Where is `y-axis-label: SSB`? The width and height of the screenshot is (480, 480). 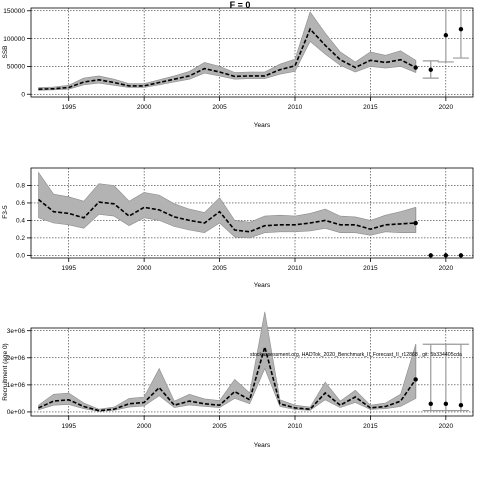
y-axis-label: SSB is located at coordinates (5, 51).